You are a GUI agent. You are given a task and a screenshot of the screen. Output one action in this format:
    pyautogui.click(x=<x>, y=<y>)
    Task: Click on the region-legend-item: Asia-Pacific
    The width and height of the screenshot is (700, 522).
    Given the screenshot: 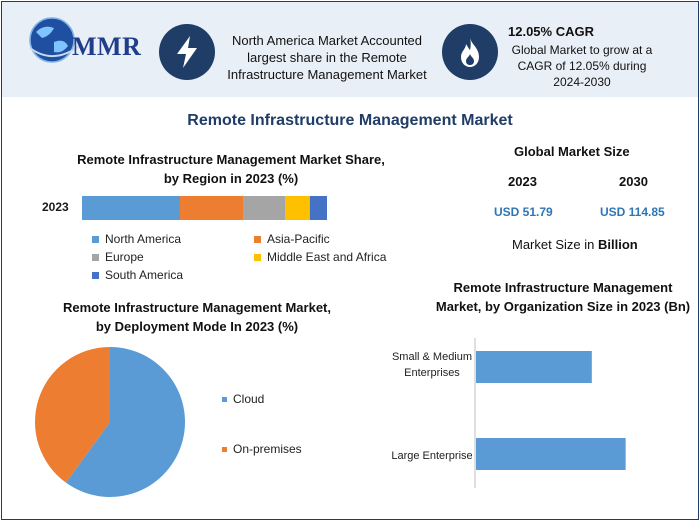 What is the action you would take?
    pyautogui.click(x=292, y=239)
    